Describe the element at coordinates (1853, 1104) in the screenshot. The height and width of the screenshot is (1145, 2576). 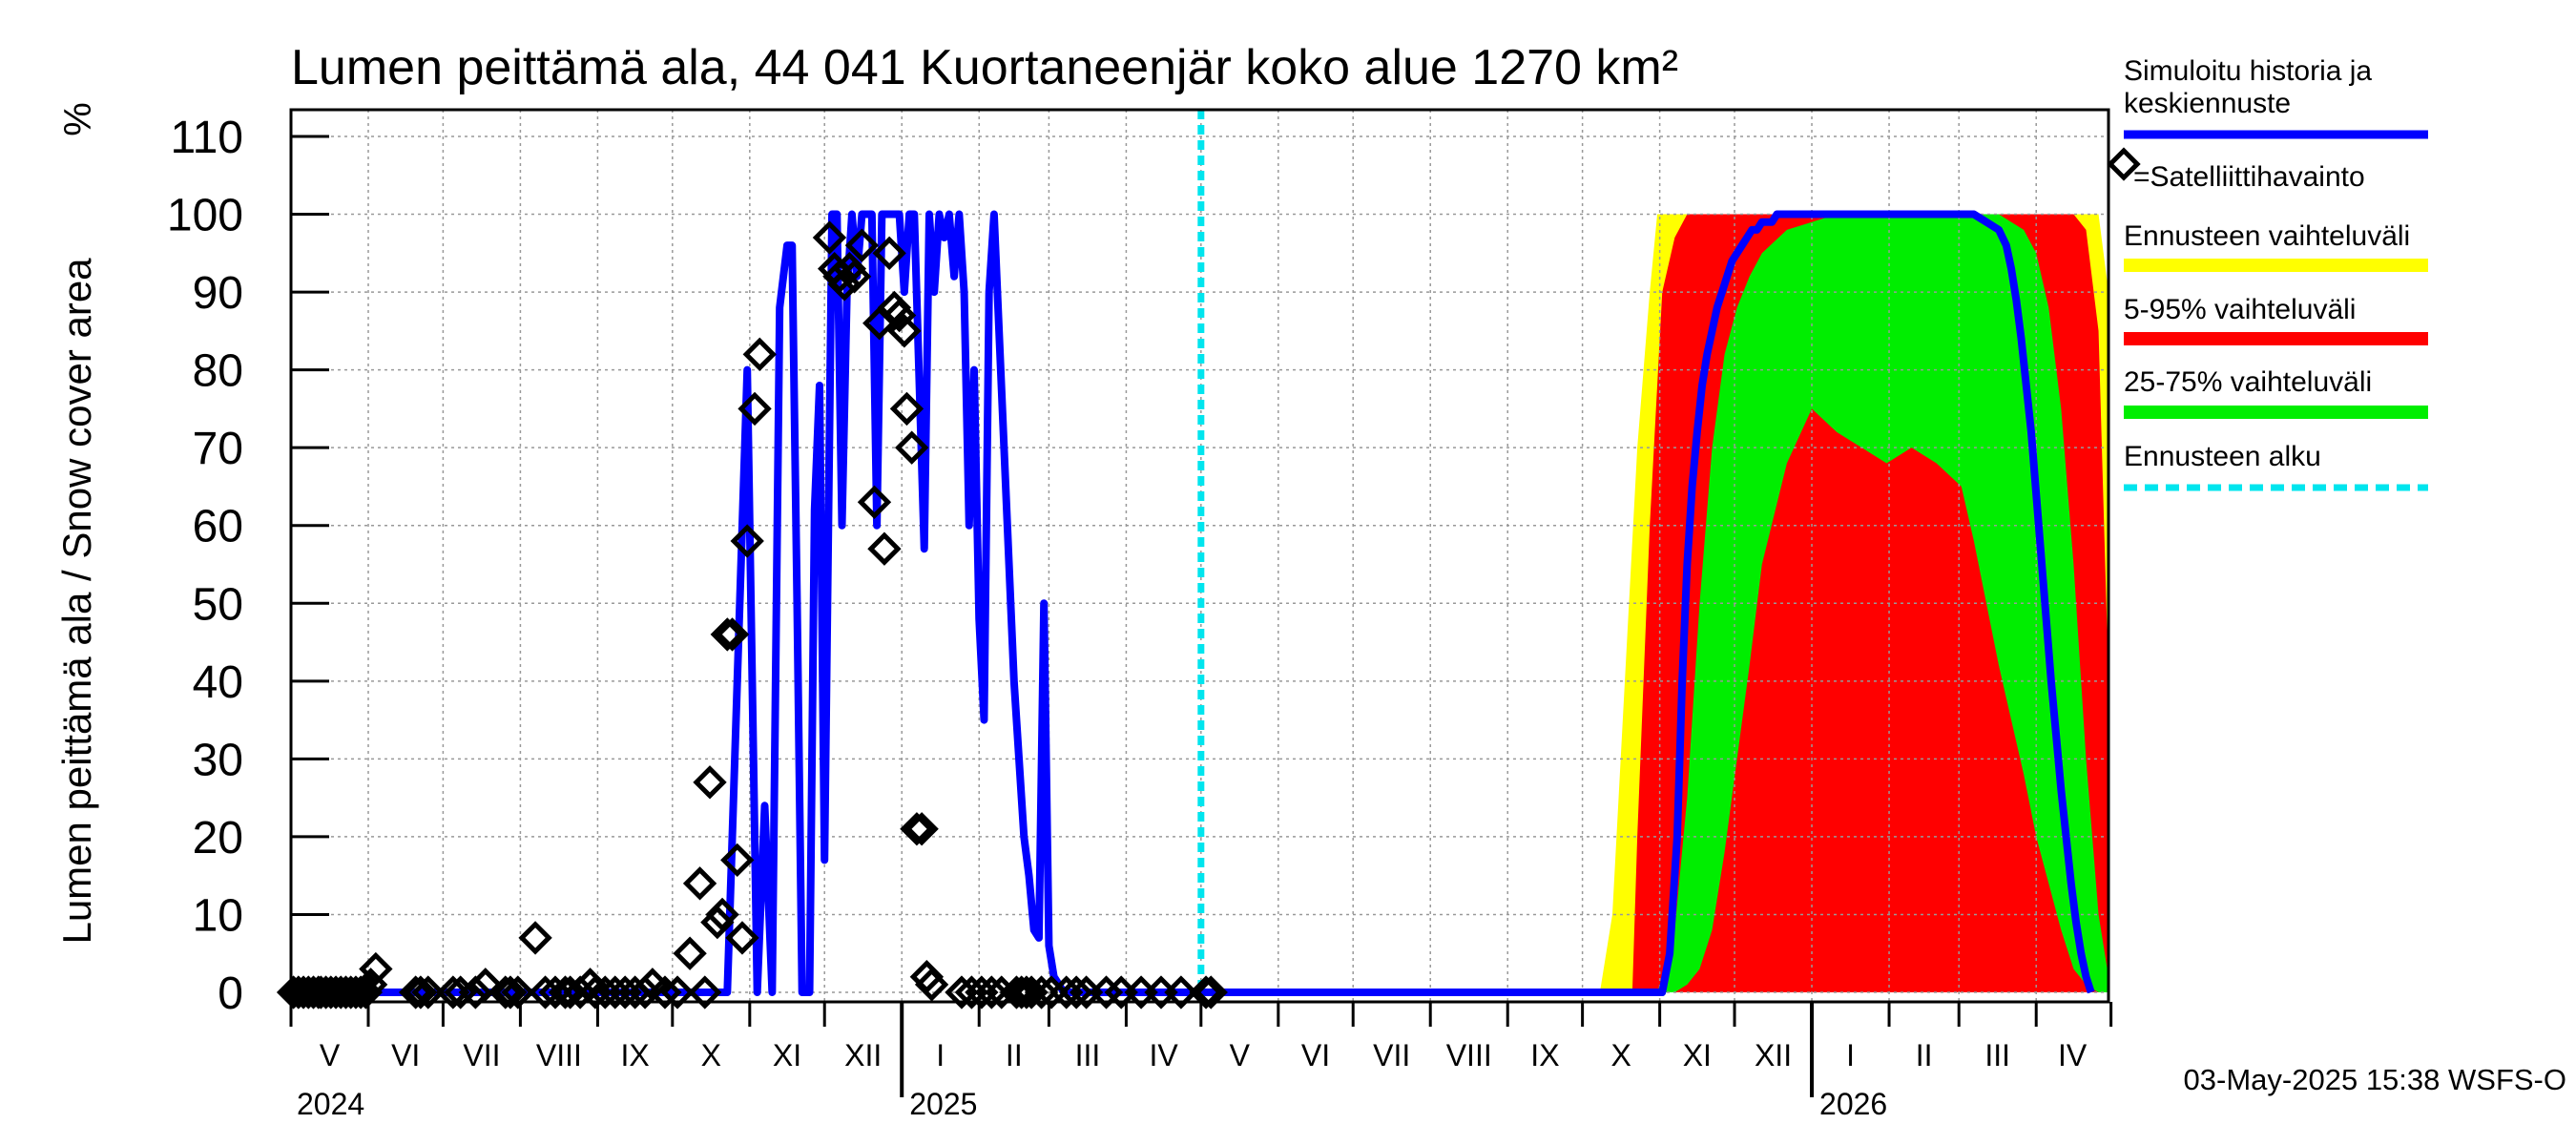
I see `year-label: 2026` at that location.